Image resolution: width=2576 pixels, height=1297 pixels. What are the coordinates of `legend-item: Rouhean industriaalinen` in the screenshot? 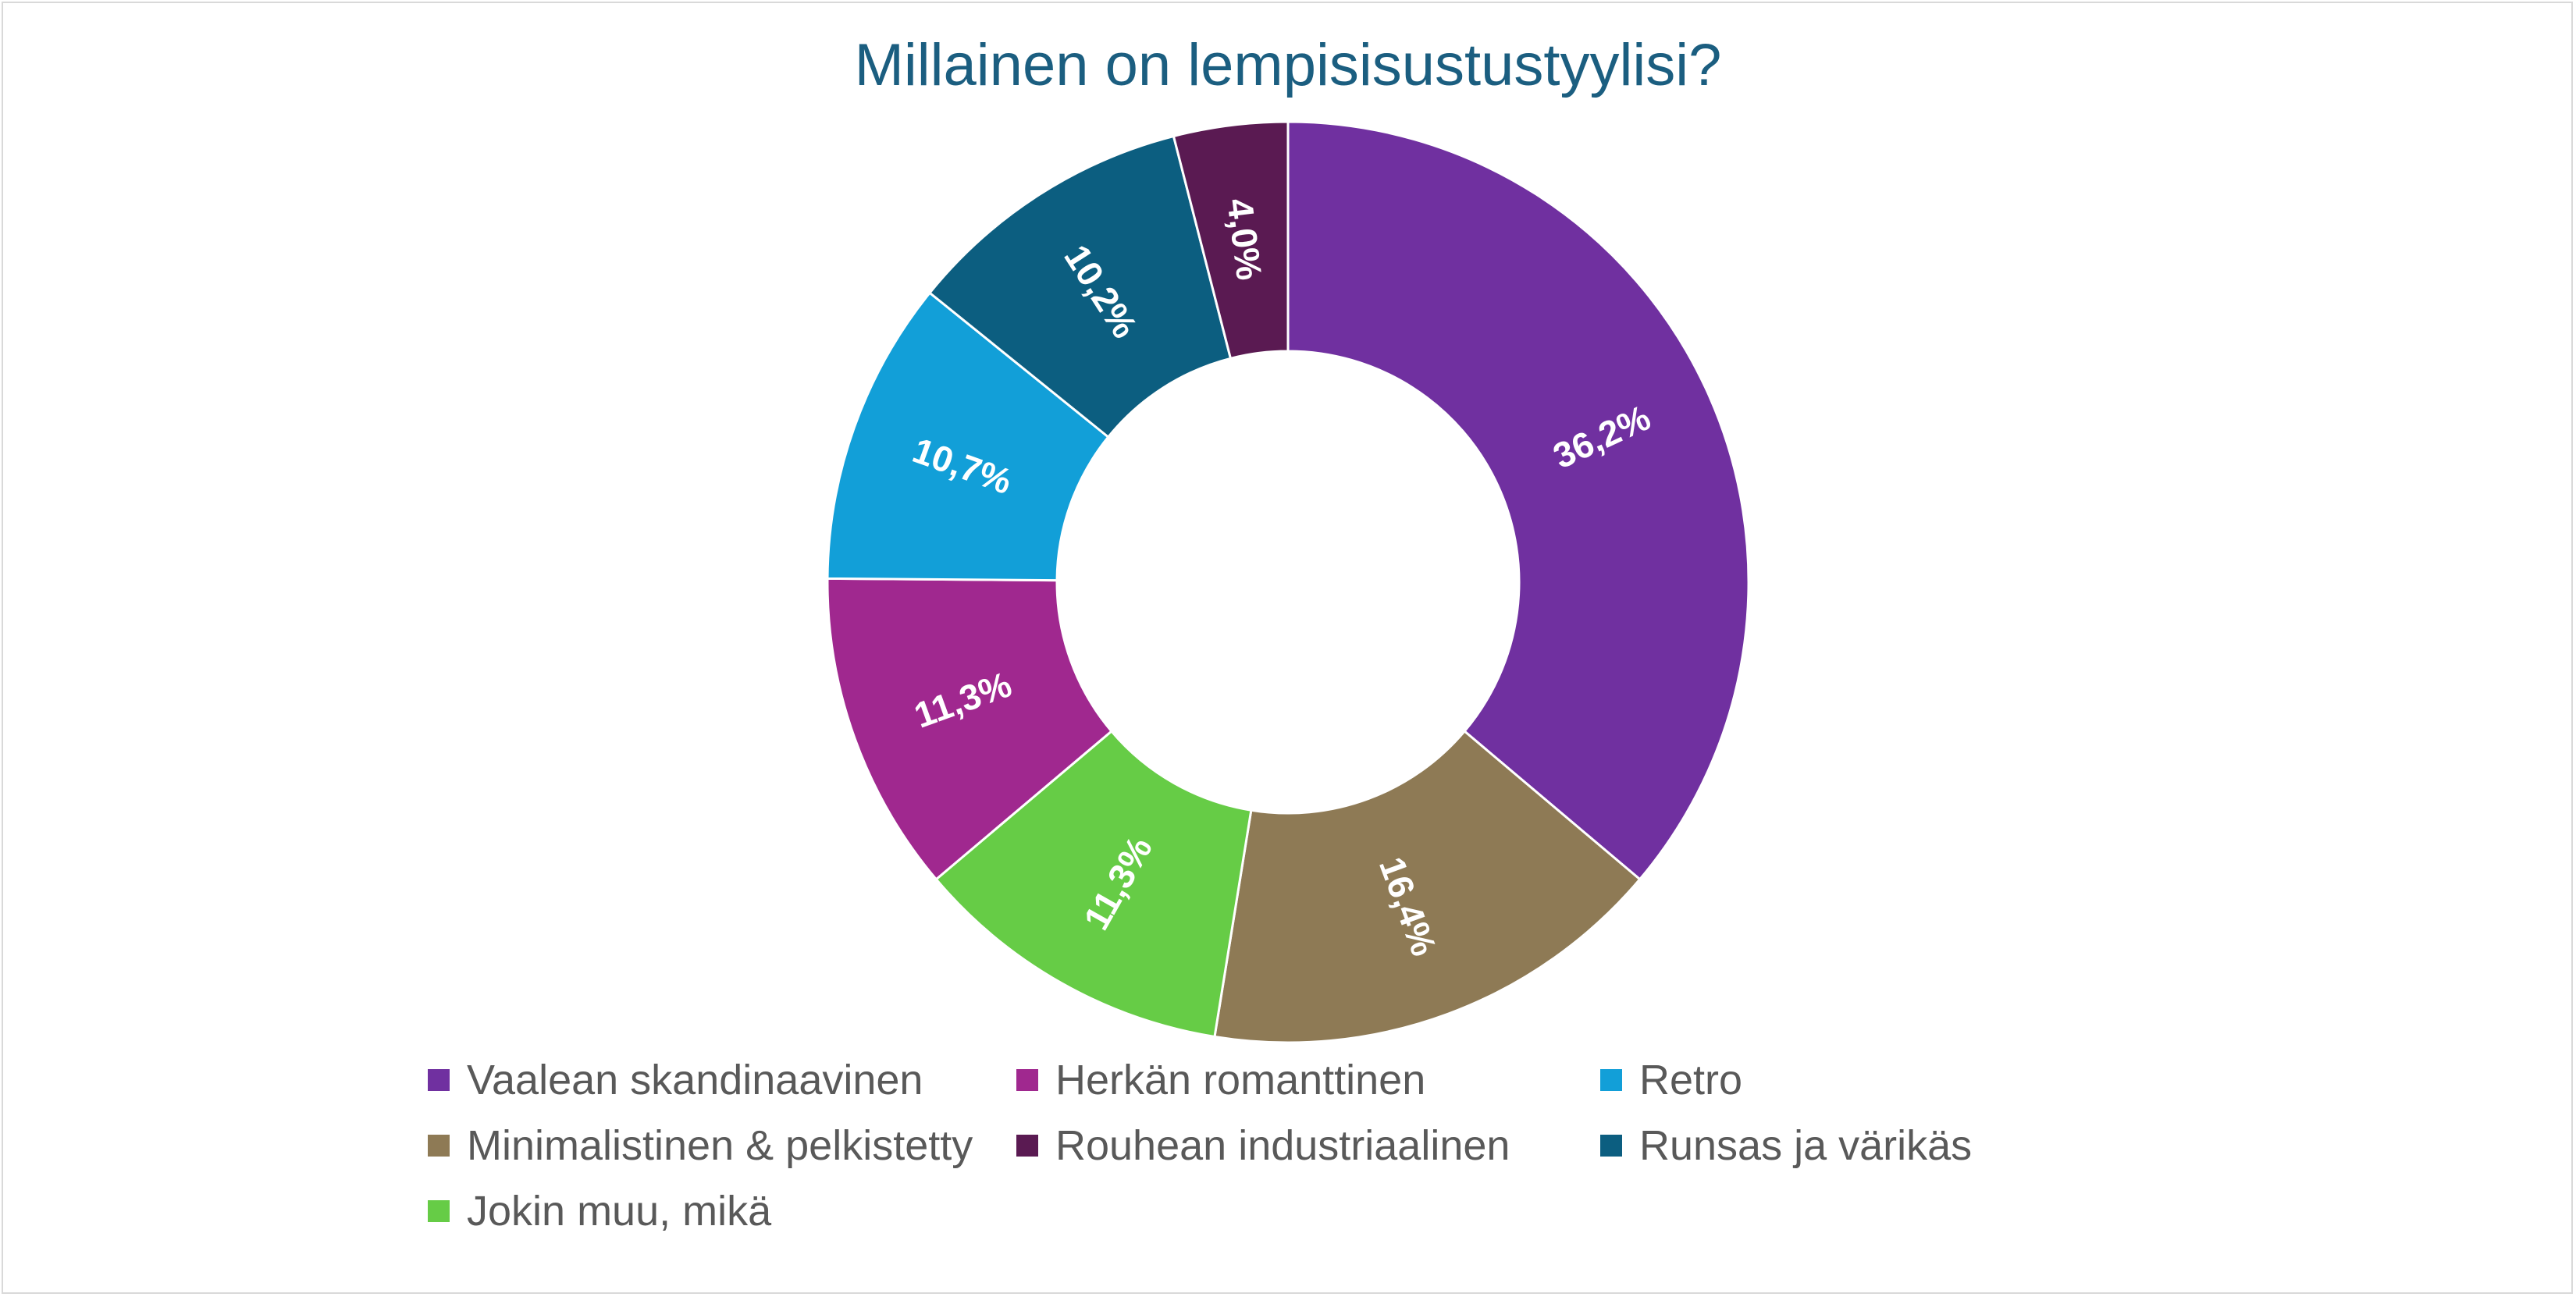 It's located at (1263, 1145).